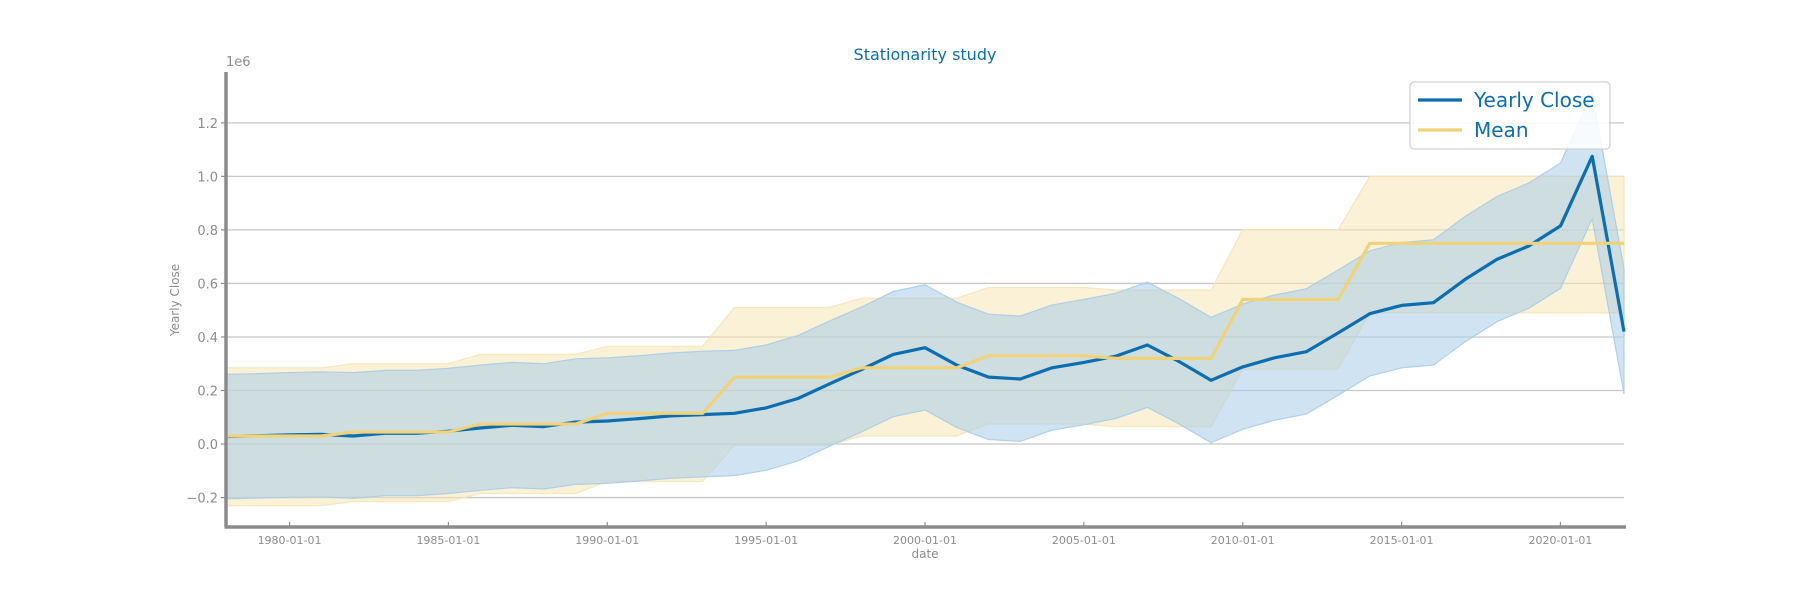 The width and height of the screenshot is (1800, 600). Describe the element at coordinates (607, 540) in the screenshot. I see `x-tick-label: 1990-01-01` at that location.